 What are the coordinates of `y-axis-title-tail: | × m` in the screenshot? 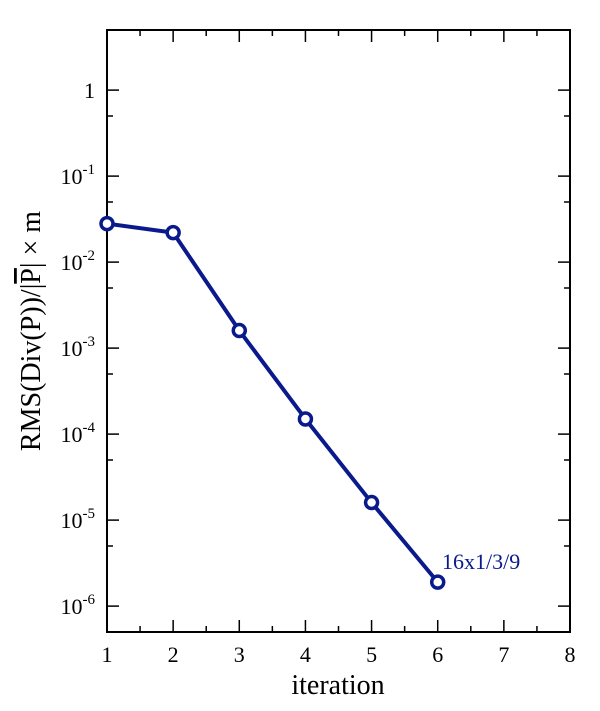 It's located at (31, 239).